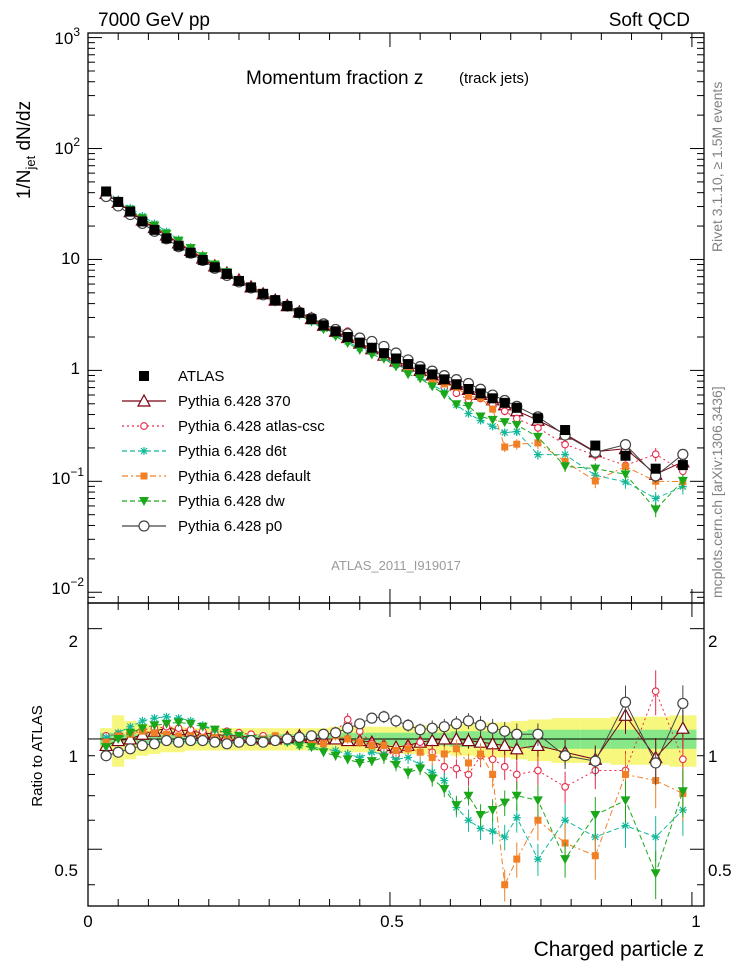 This screenshot has width=746, height=972. I want to click on y-axis-label-ratio: Ratio to ATLAS, so click(37, 755).